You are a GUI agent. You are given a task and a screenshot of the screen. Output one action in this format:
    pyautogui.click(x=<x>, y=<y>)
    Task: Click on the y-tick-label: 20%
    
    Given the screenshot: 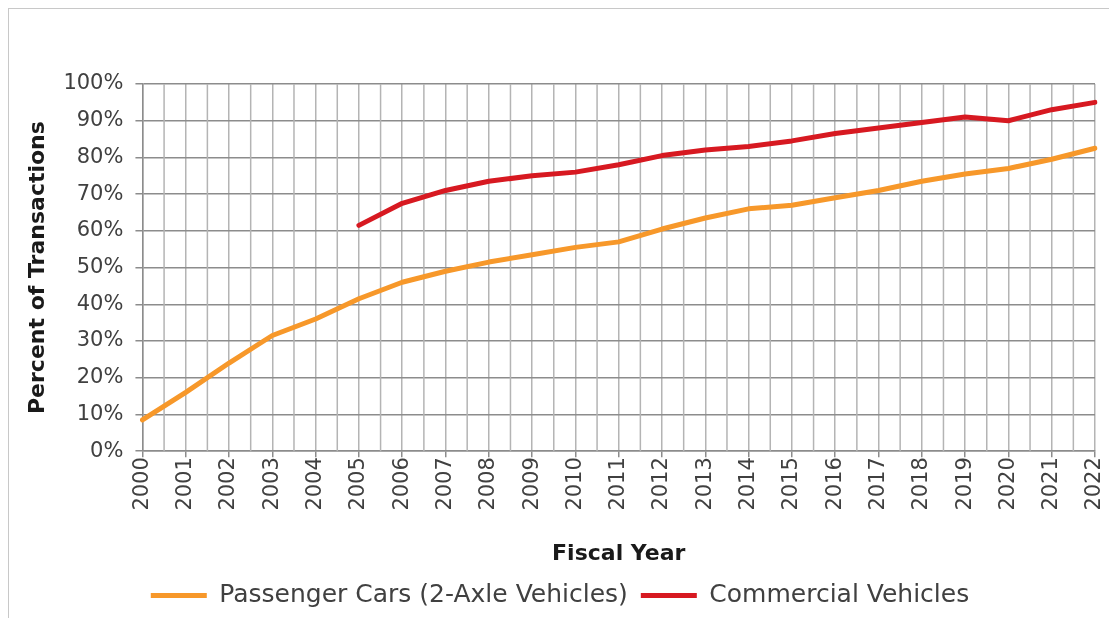 What is the action you would take?
    pyautogui.click(x=100, y=376)
    